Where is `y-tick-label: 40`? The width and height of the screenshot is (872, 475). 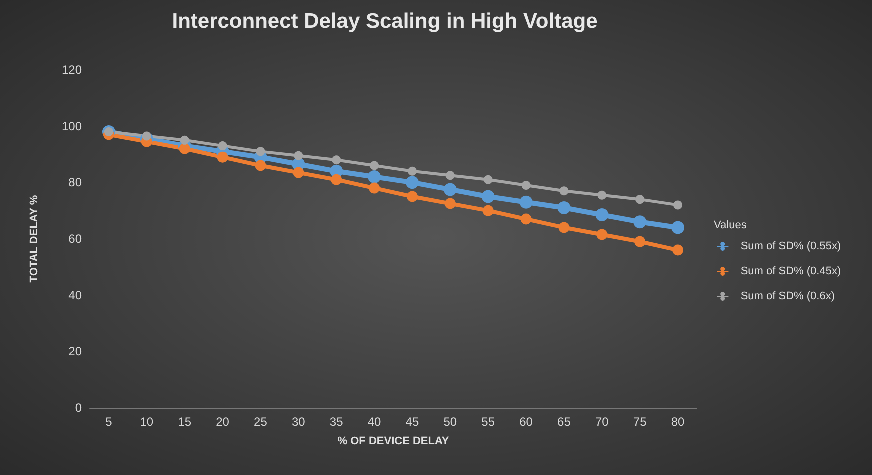
y-tick-label: 40 is located at coordinates (75, 295).